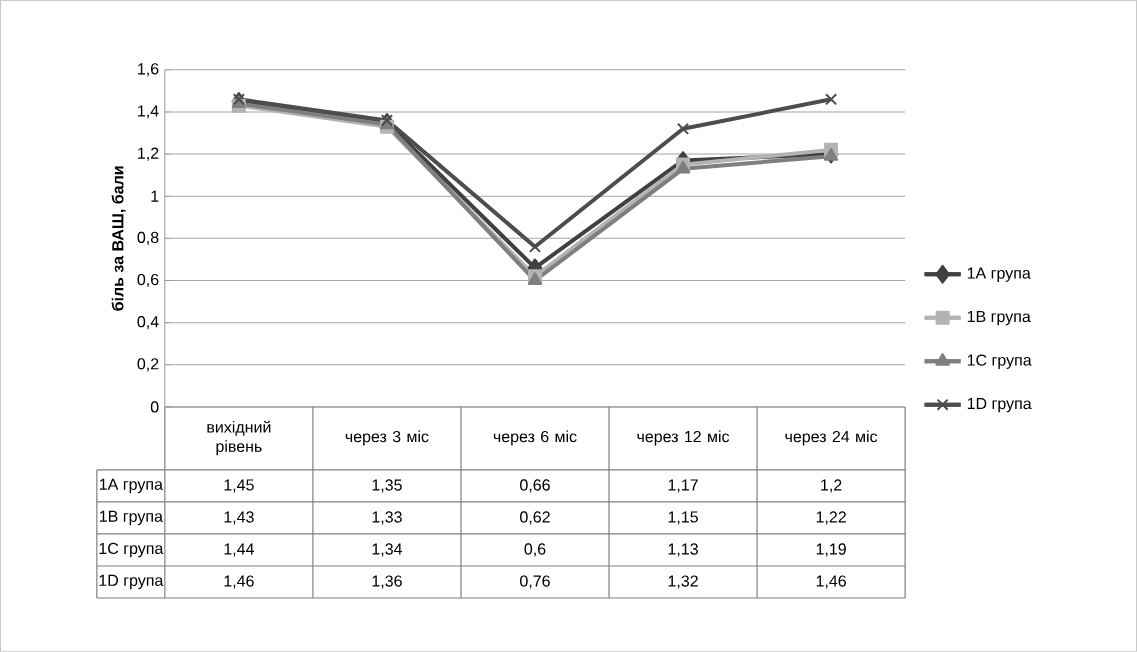 The image size is (1137, 652). I want to click on y-tick-label: 1,4, so click(148, 112).